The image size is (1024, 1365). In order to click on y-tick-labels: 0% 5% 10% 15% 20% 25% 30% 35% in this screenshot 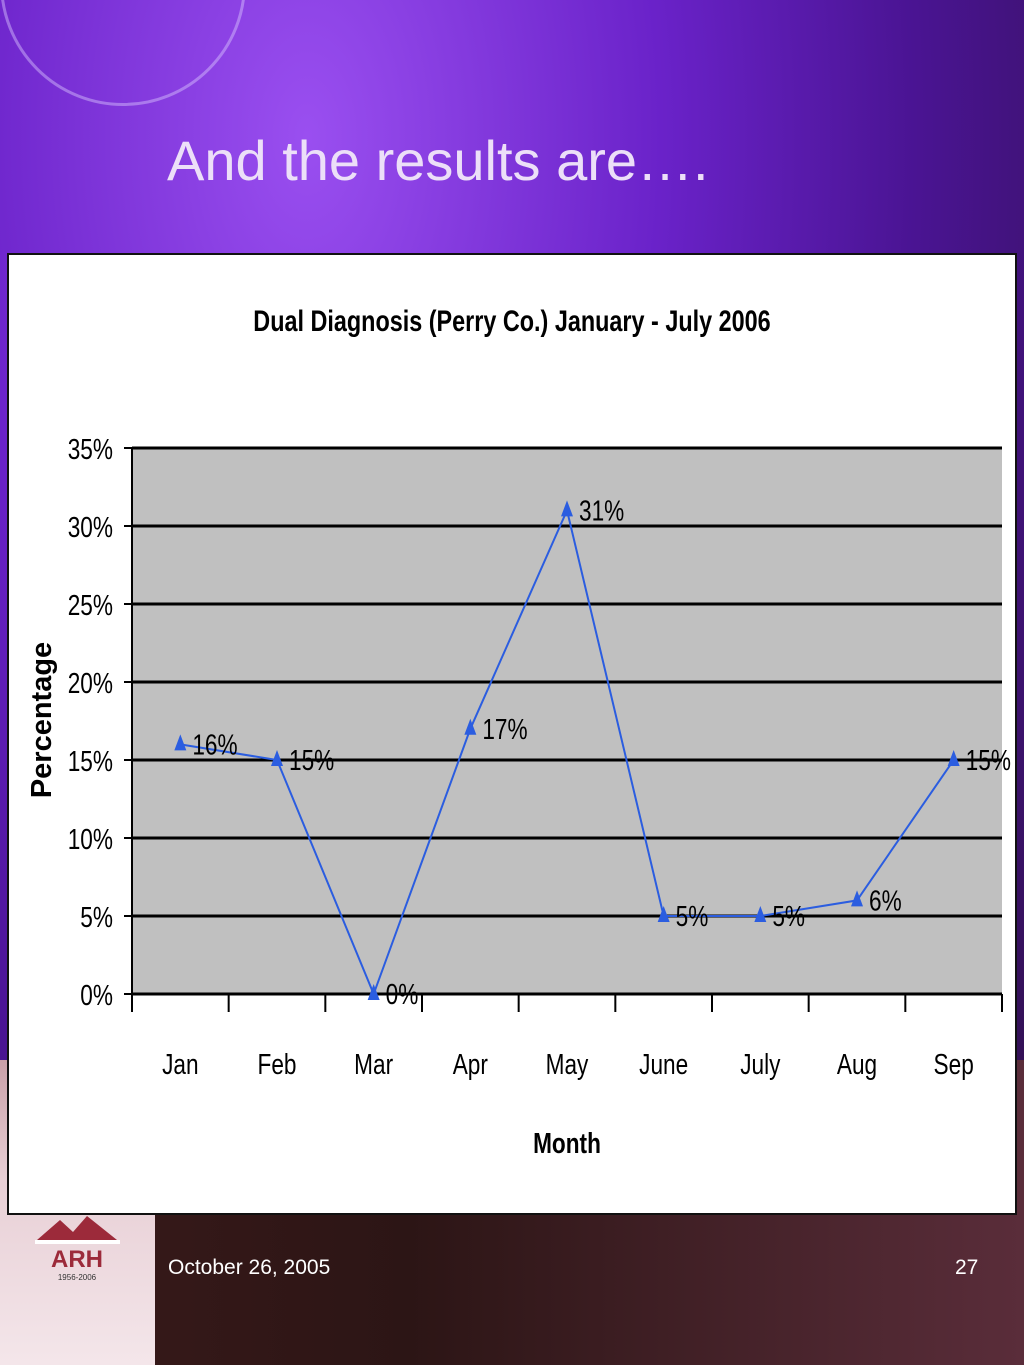, I will do `click(90, 721)`.